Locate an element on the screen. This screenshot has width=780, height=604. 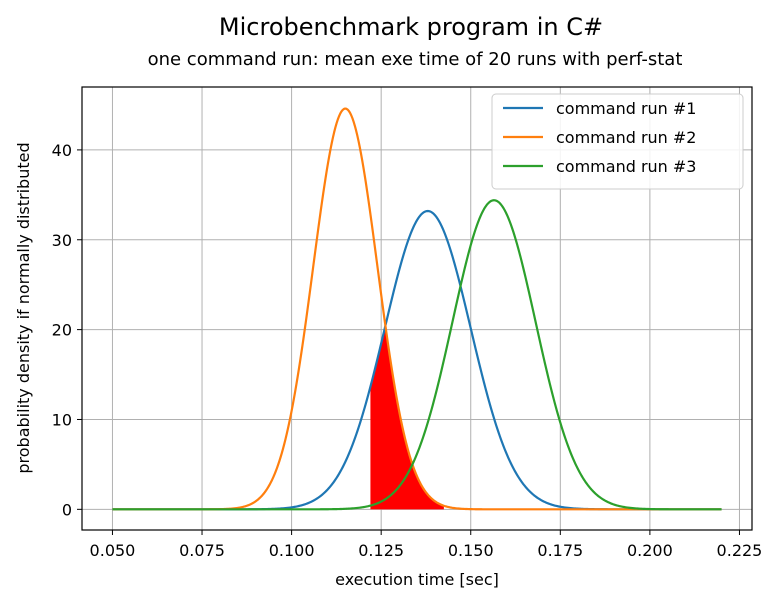
x-tick-label: 0.225 is located at coordinates (740, 550).